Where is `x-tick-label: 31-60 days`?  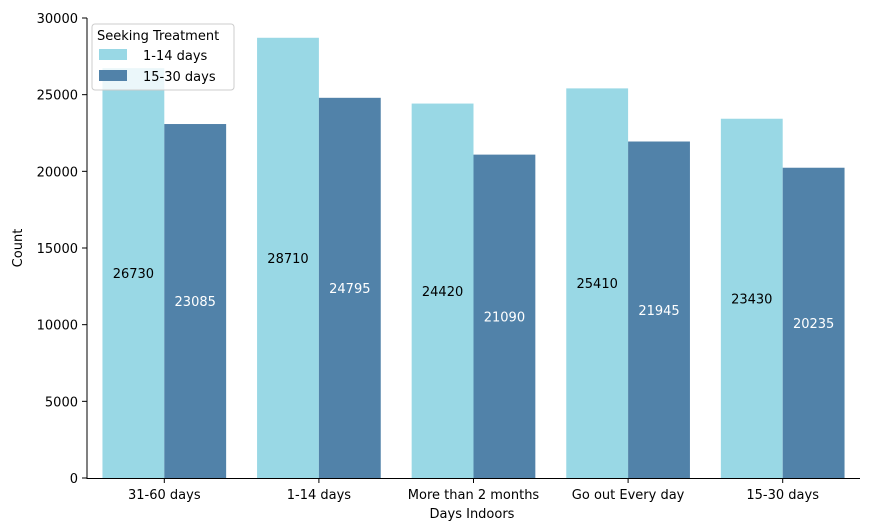 x-tick-label: 31-60 days is located at coordinates (164, 495).